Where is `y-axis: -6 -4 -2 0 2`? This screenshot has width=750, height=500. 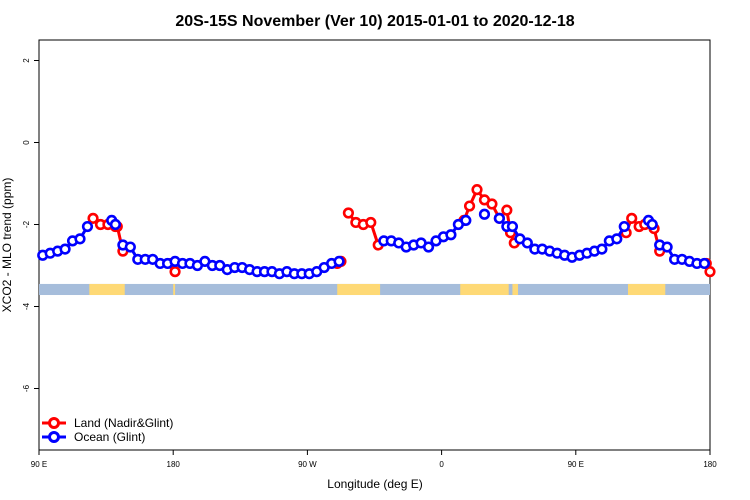 y-axis: -6 -4 -2 0 2 is located at coordinates (30, 225).